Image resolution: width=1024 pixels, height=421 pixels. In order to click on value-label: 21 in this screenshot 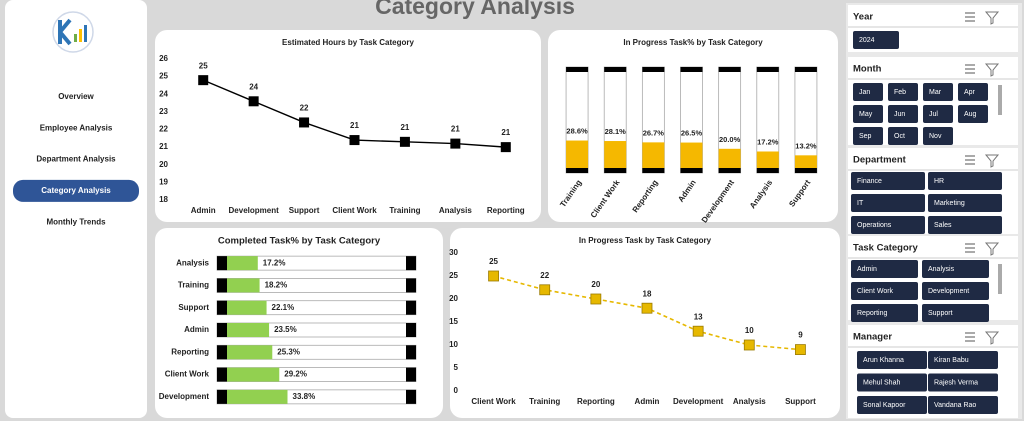, I will do `click(354, 125)`.